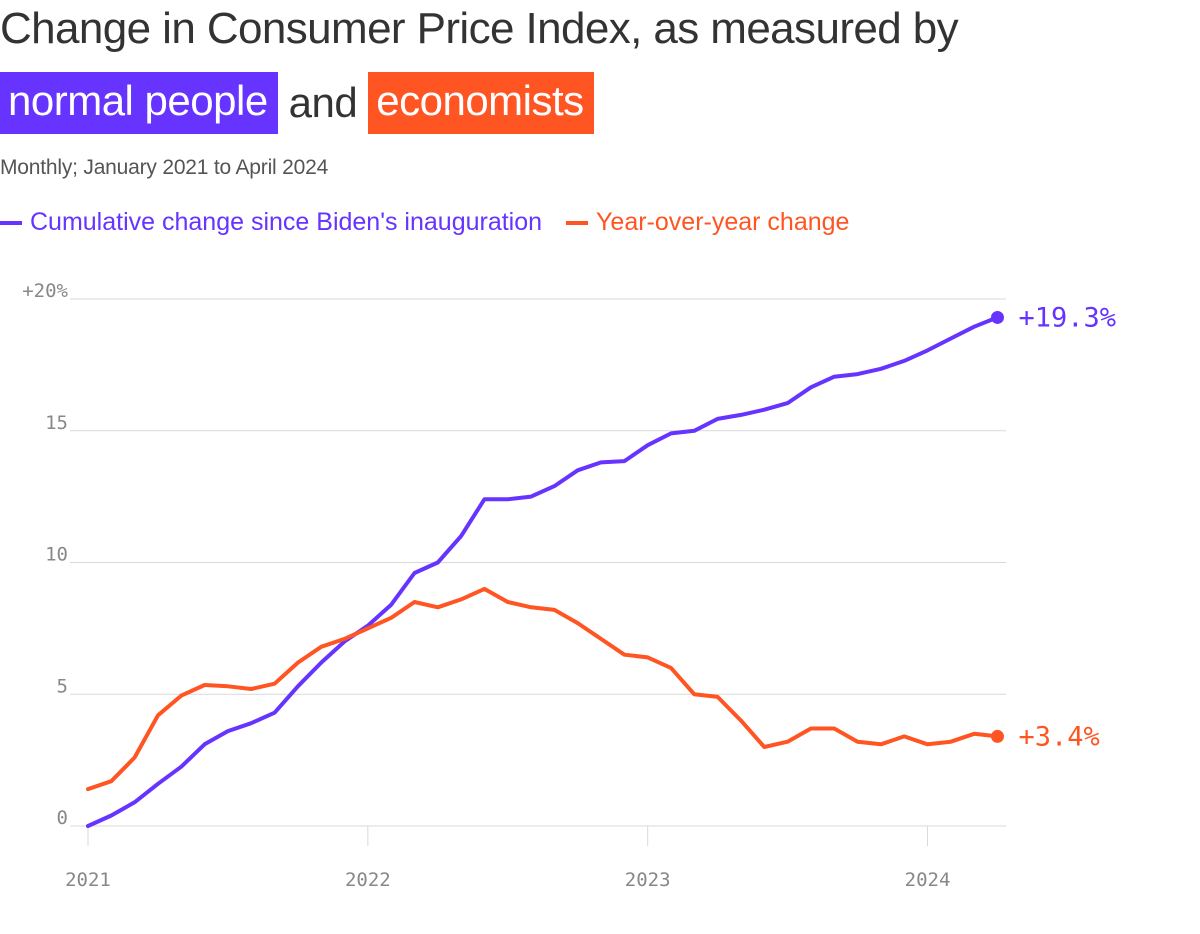 Image resolution: width=1200 pixels, height=934 pixels. Describe the element at coordinates (45, 291) in the screenshot. I see `y-tick-label-20: +20%` at that location.